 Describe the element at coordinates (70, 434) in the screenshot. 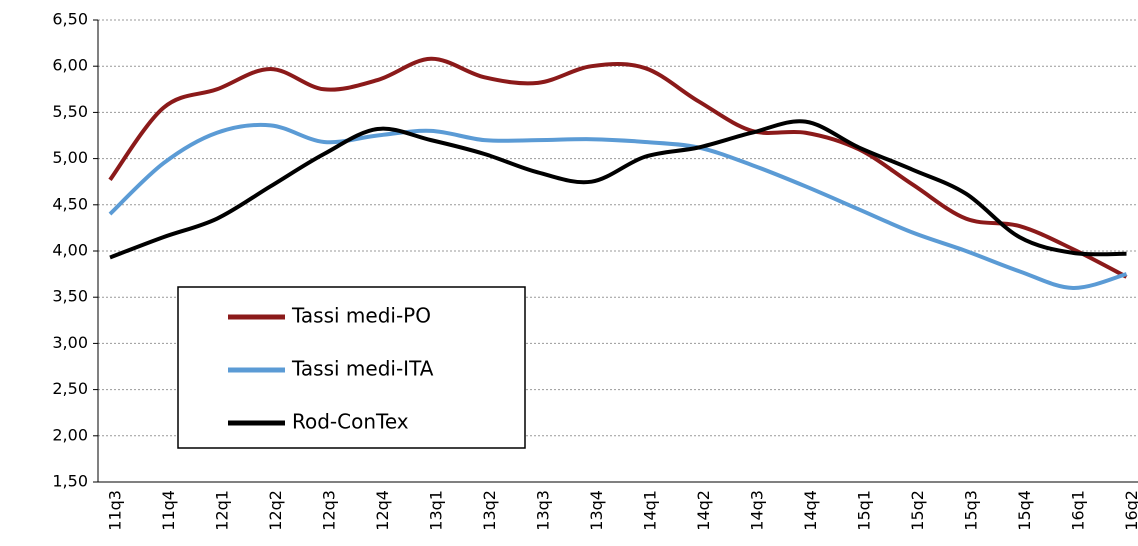

I see `y-tick-label: 2,00` at that location.